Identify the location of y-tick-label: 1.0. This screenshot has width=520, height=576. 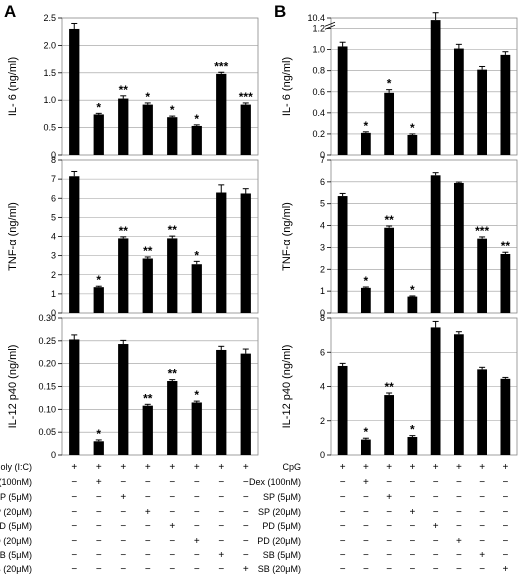
(49, 100).